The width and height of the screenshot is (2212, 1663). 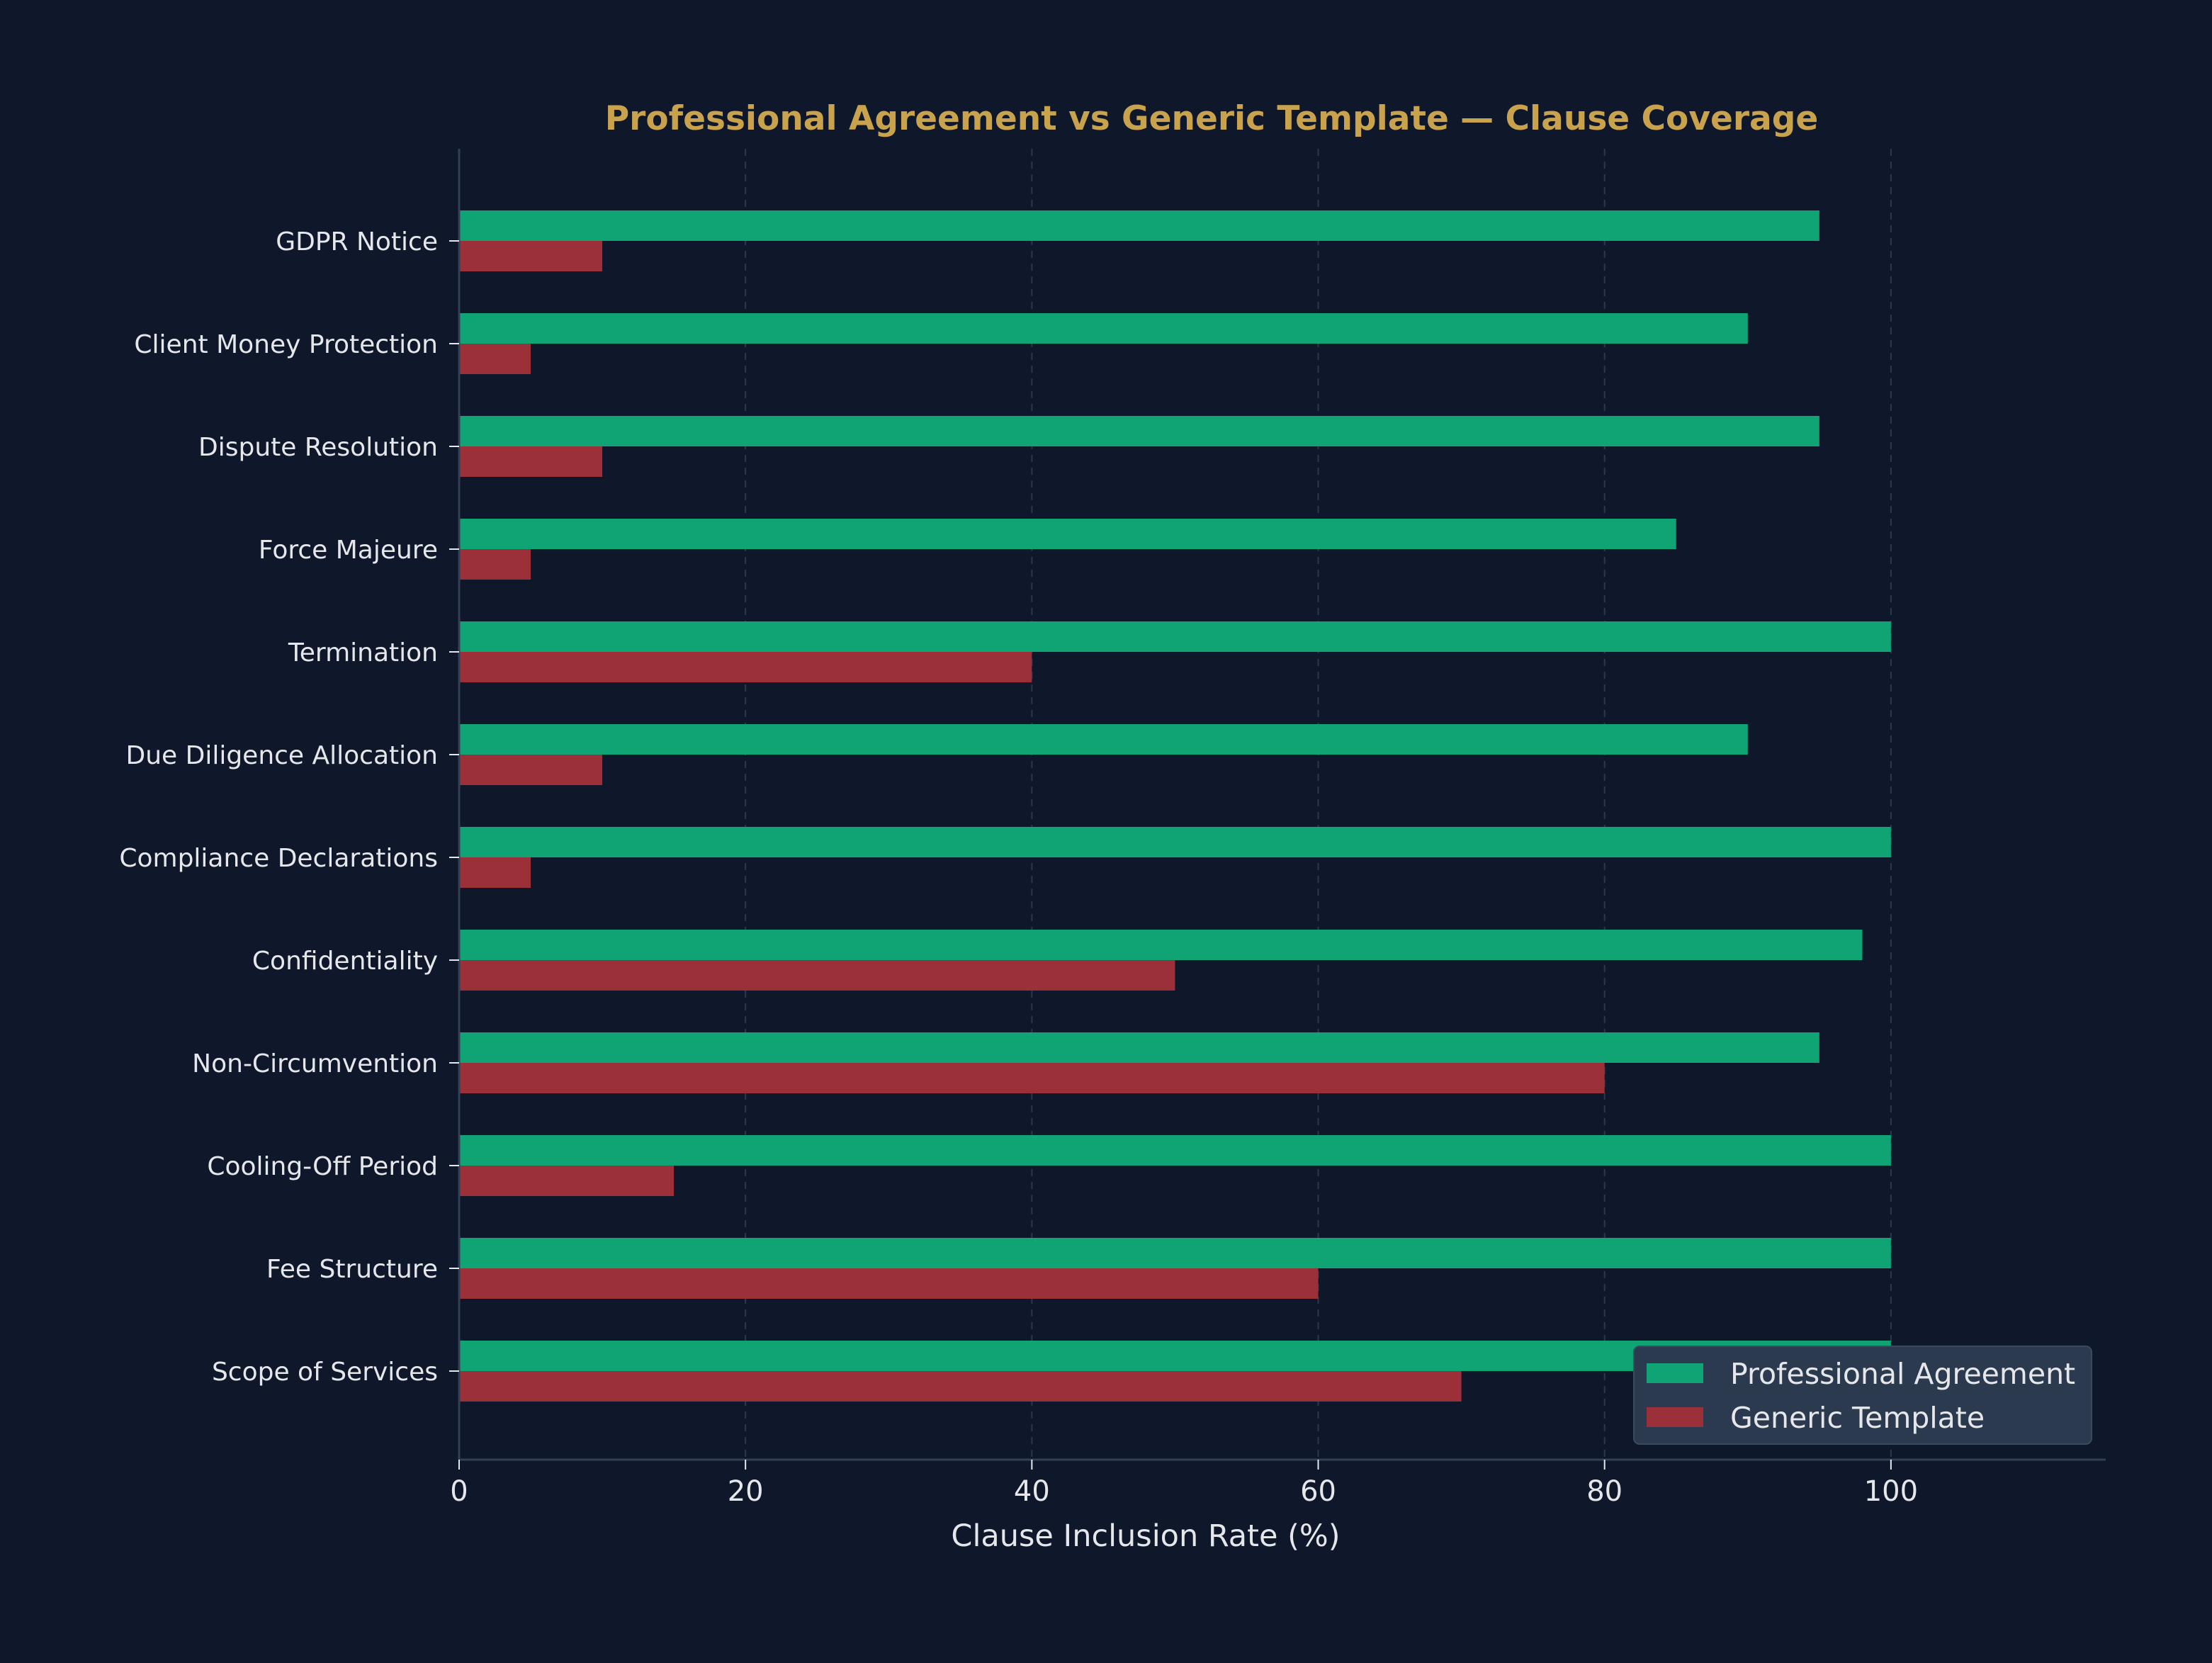 What do you see at coordinates (363, 652) in the screenshot?
I see `y-tick-label: Termination` at bounding box center [363, 652].